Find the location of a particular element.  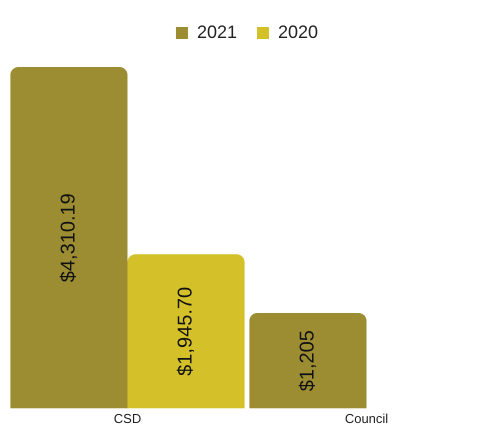

x-tick-label: Council is located at coordinates (366, 418).